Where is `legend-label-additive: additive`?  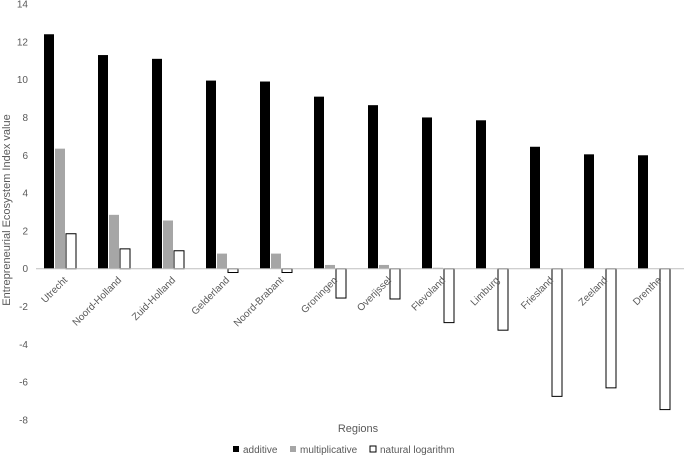
legend-label-additive: additive is located at coordinates (260, 450).